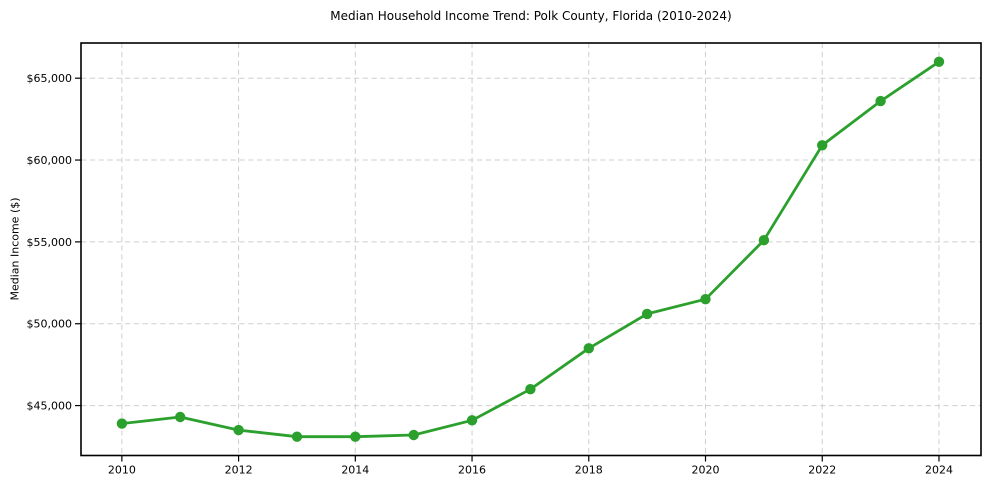  I want to click on x-tick-label: 2020, so click(706, 470).